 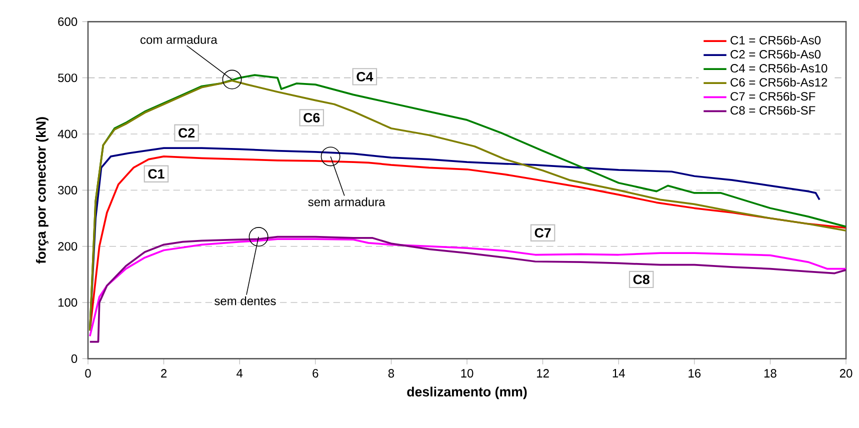 I want to click on x-tick-label: 14, so click(x=618, y=373).